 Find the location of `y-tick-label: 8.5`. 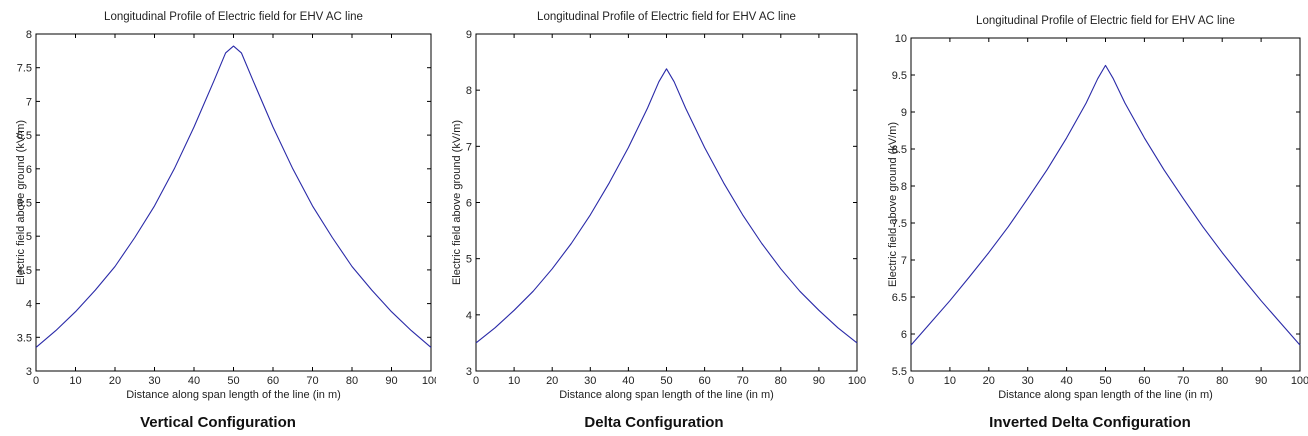

y-tick-label: 8.5 is located at coordinates (899, 150).